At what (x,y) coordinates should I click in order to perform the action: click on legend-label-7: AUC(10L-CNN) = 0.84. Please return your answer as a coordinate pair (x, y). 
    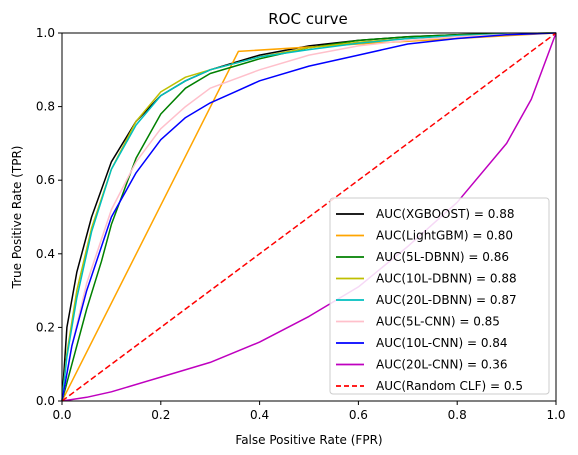
    Looking at the image, I should click on (442, 343).